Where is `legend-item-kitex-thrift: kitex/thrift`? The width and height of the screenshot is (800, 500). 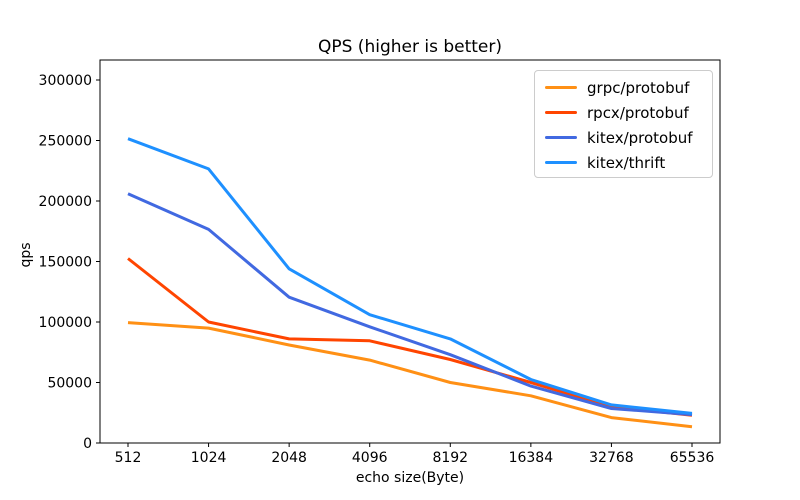 legend-item-kitex-thrift: kitex/thrift is located at coordinates (628, 162).